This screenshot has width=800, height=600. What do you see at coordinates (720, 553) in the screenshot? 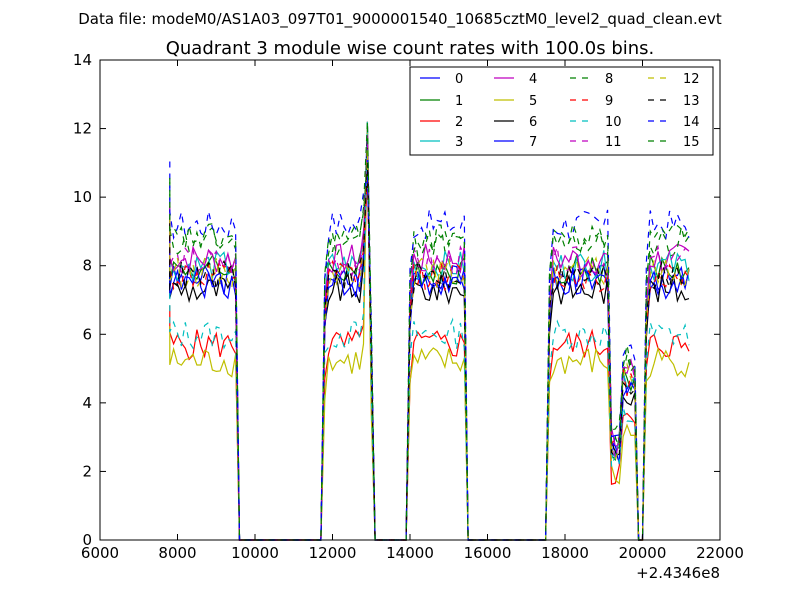
I see `x-tick-label: 22000` at bounding box center [720, 553].